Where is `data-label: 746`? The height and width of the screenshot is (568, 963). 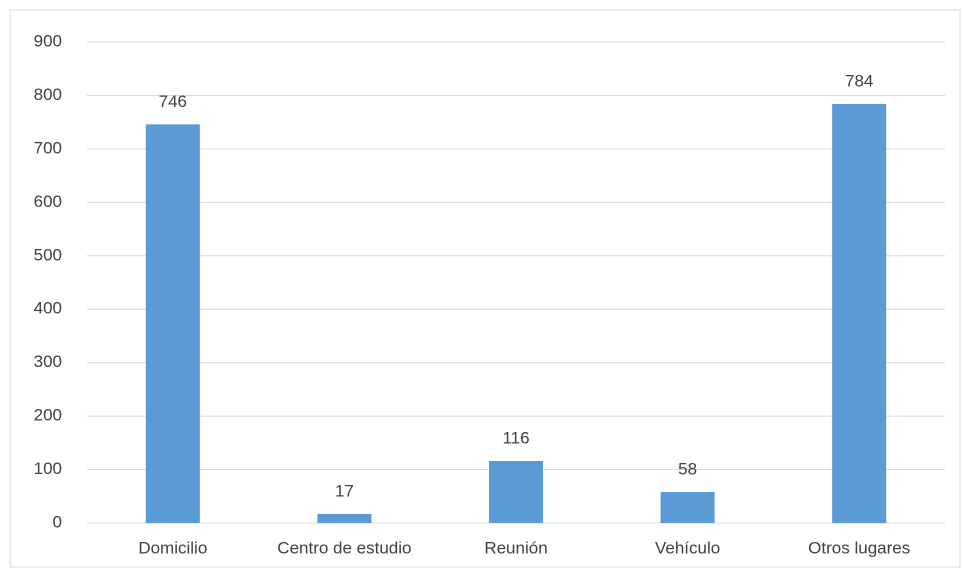 data-label: 746 is located at coordinates (173, 101).